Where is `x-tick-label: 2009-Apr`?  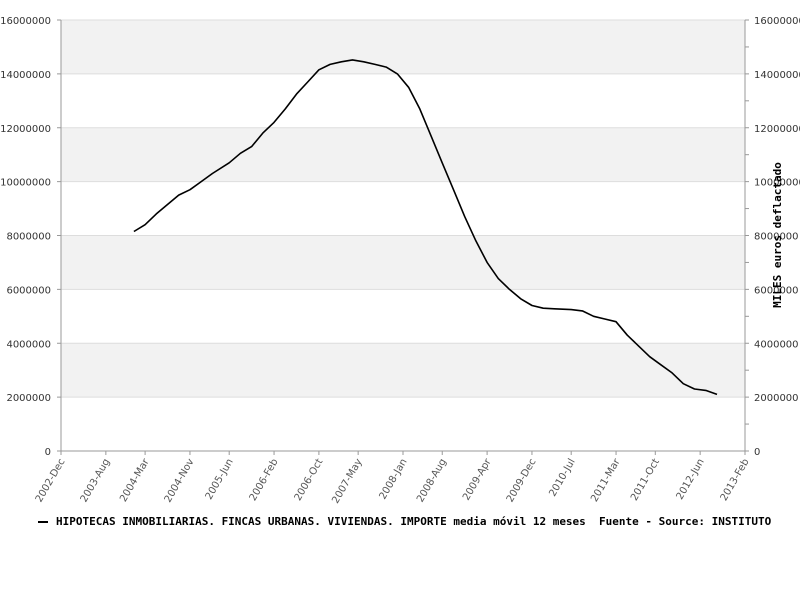 x-tick-label: 2009-Apr is located at coordinates (477, 479).